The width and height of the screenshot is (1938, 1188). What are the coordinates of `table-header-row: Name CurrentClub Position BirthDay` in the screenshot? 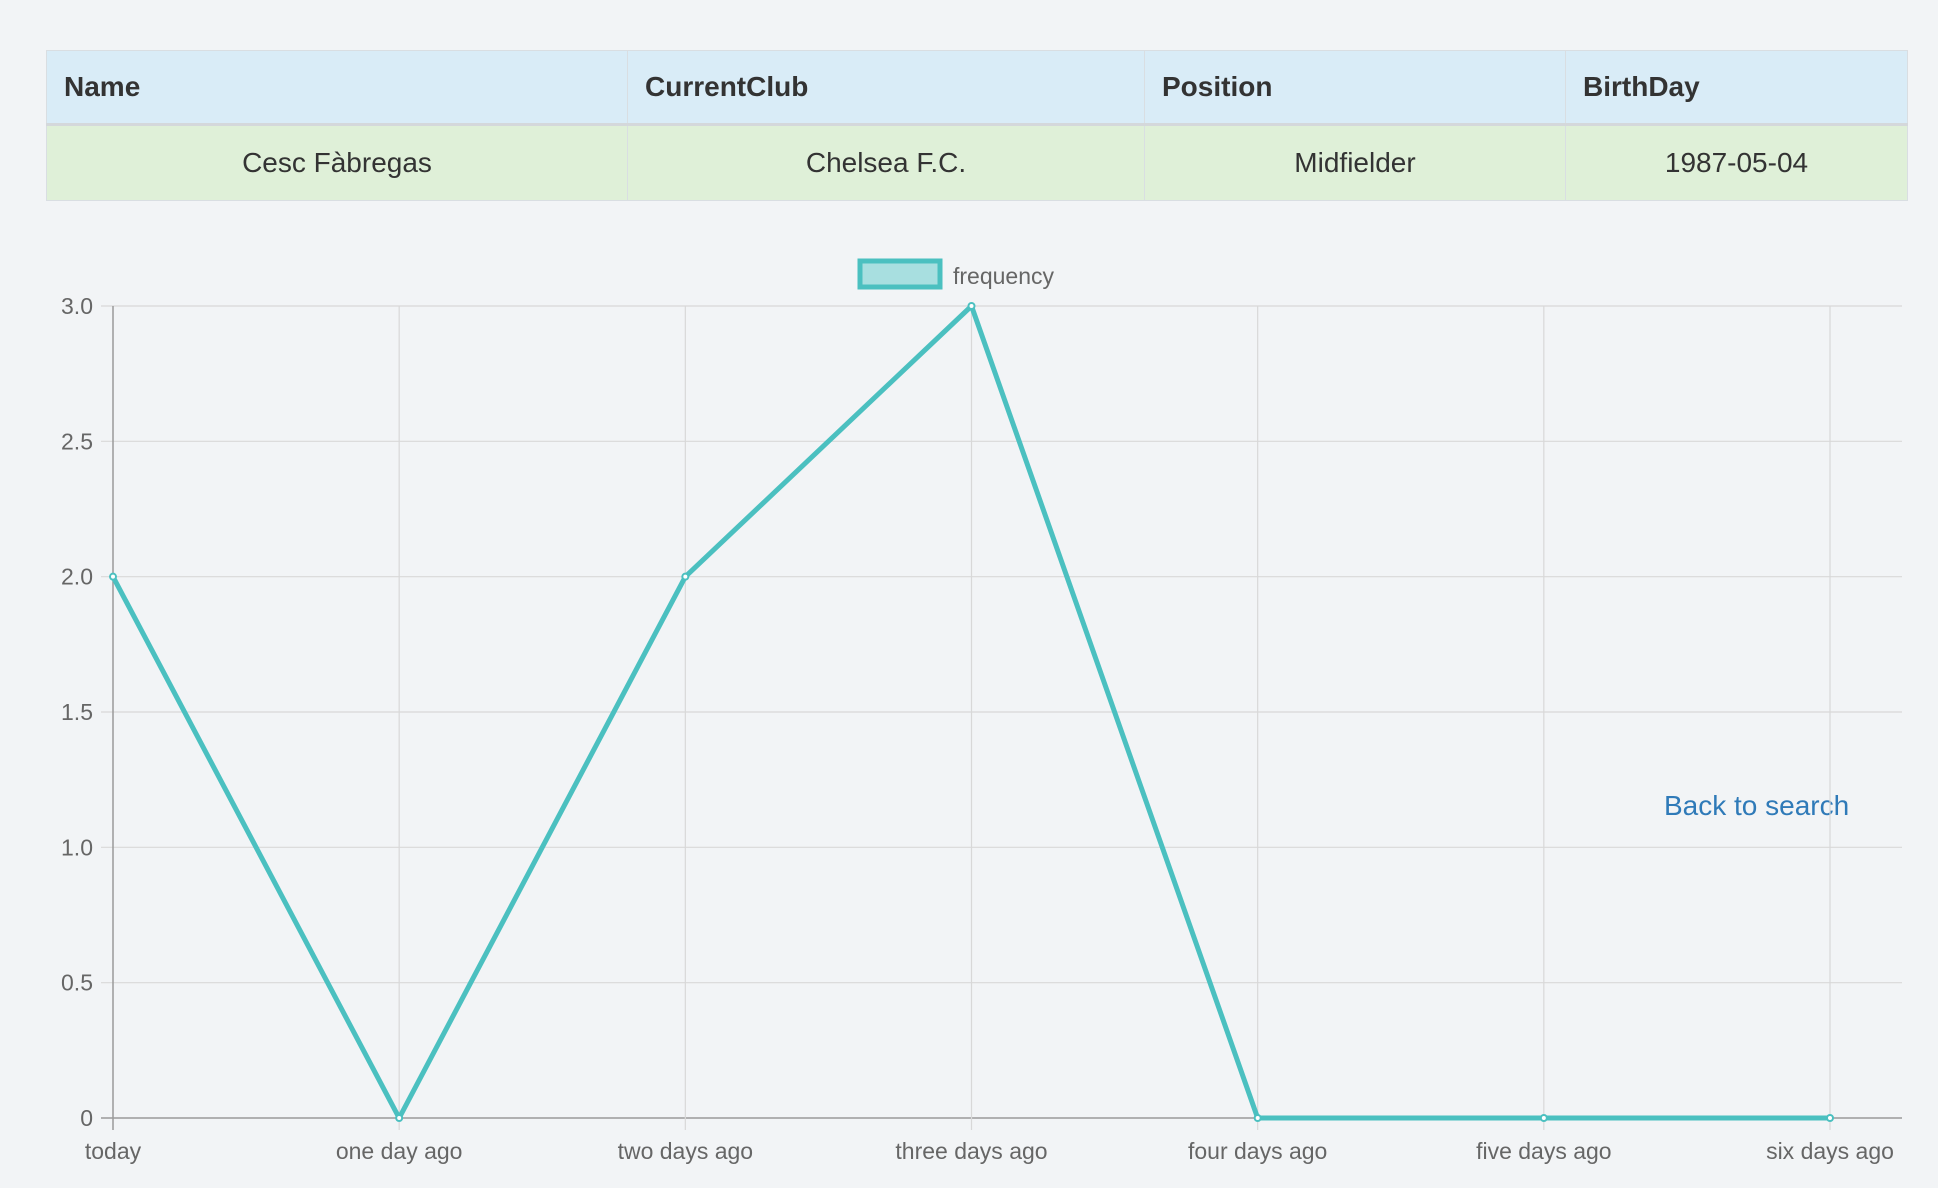 It's located at (977, 88).